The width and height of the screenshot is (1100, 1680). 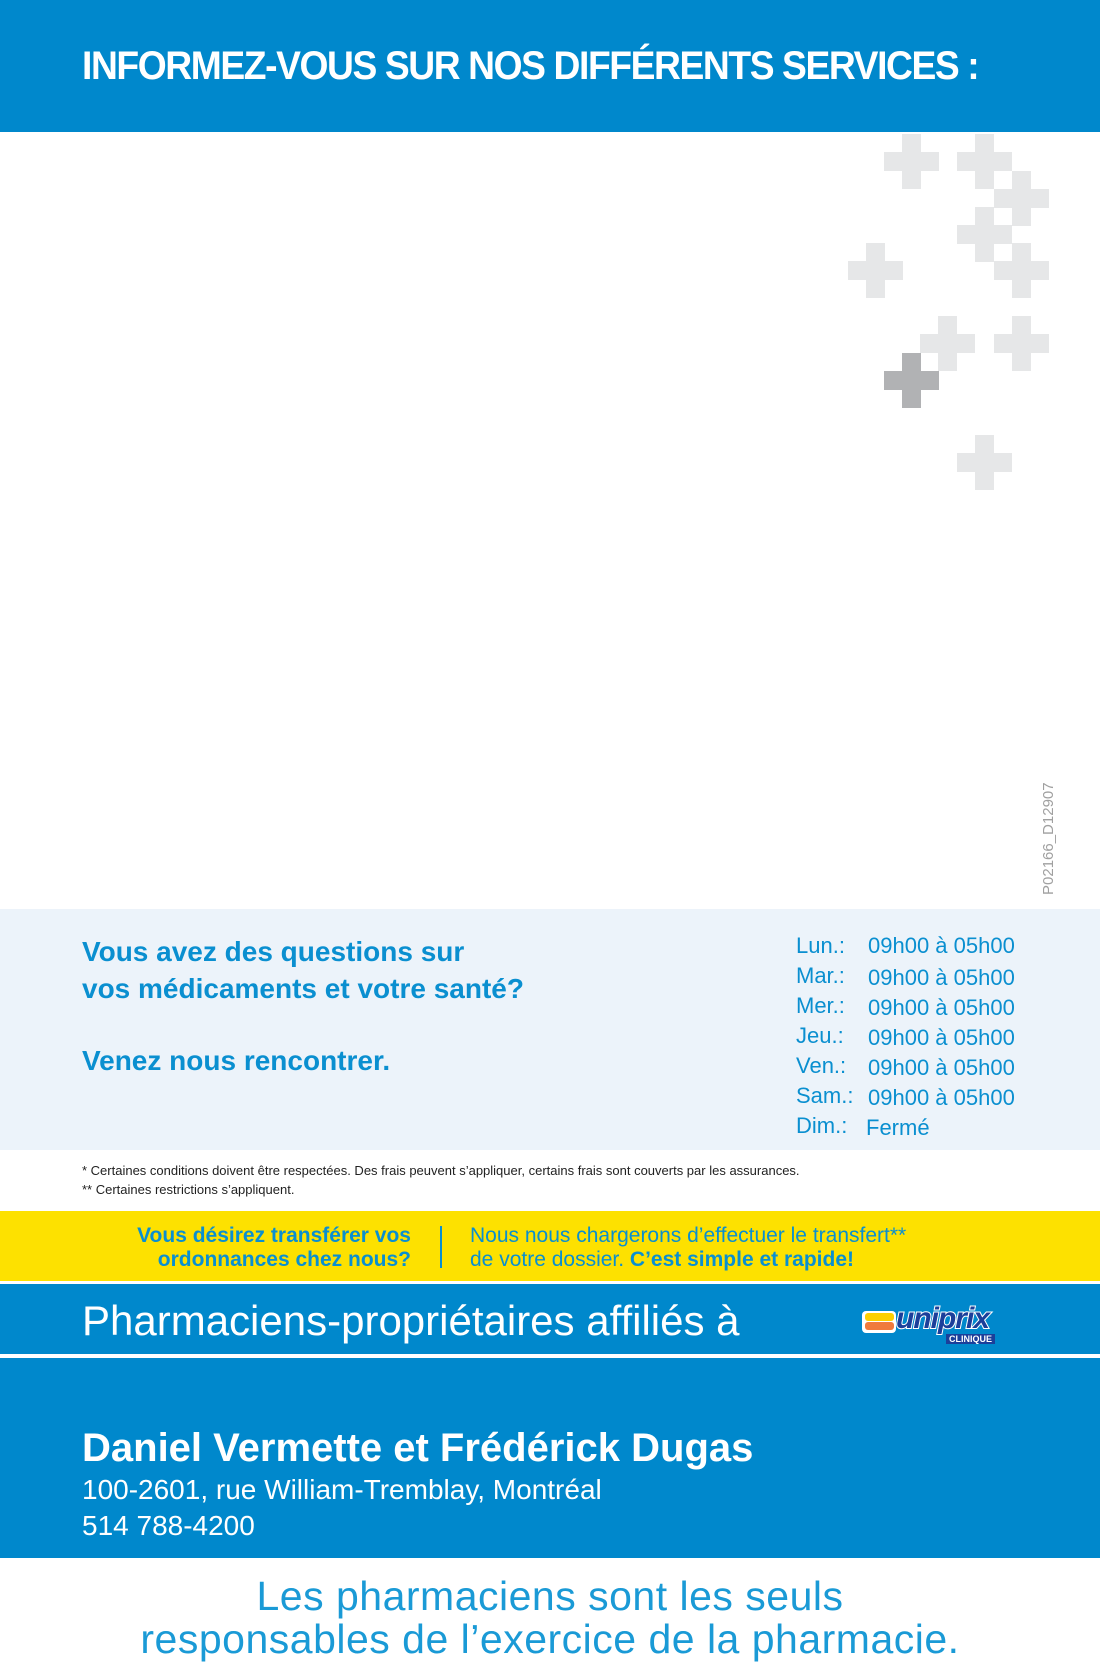 What do you see at coordinates (168, 1525) in the screenshot?
I see `pharmacy-phone: 514 788-4200` at bounding box center [168, 1525].